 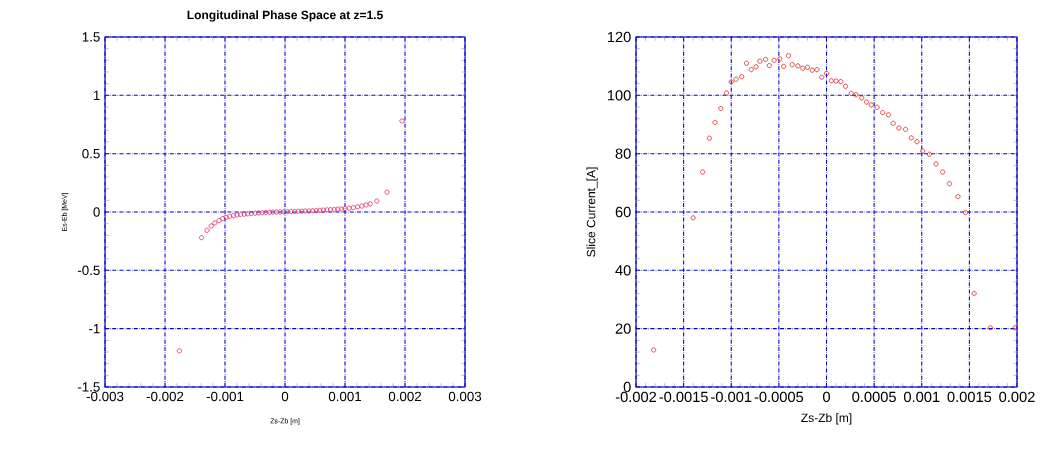 What do you see at coordinates (623, 328) in the screenshot?
I see `y-tick-label: 20` at bounding box center [623, 328].